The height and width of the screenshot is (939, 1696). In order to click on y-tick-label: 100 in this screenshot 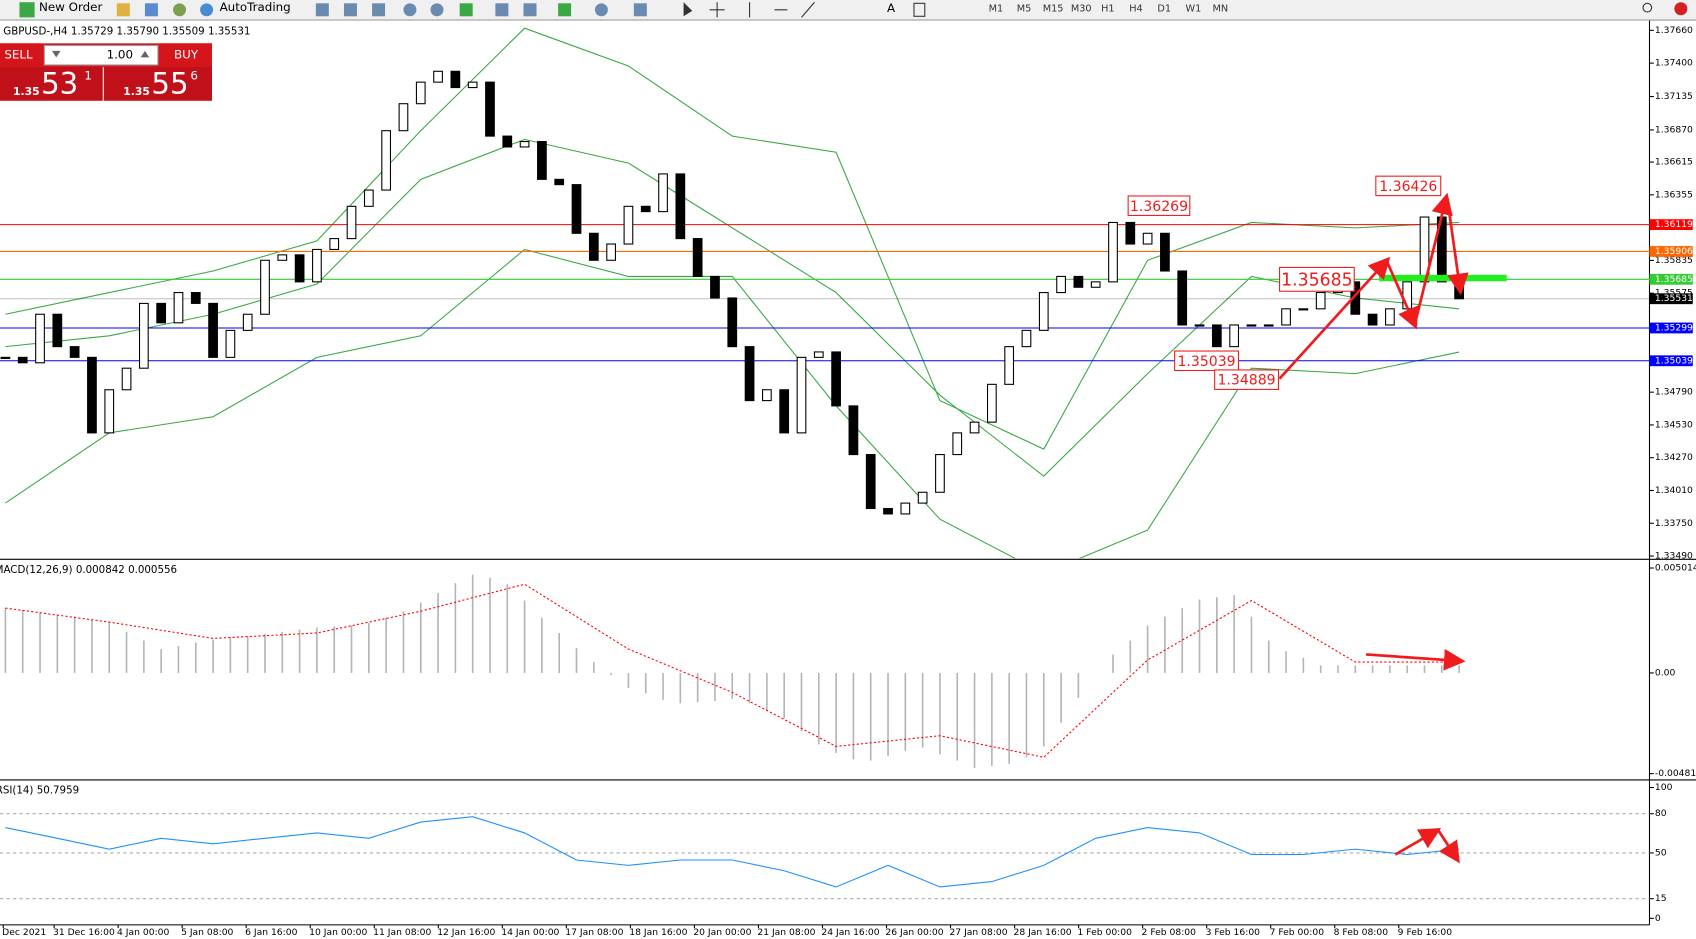, I will do `click(1664, 787)`.